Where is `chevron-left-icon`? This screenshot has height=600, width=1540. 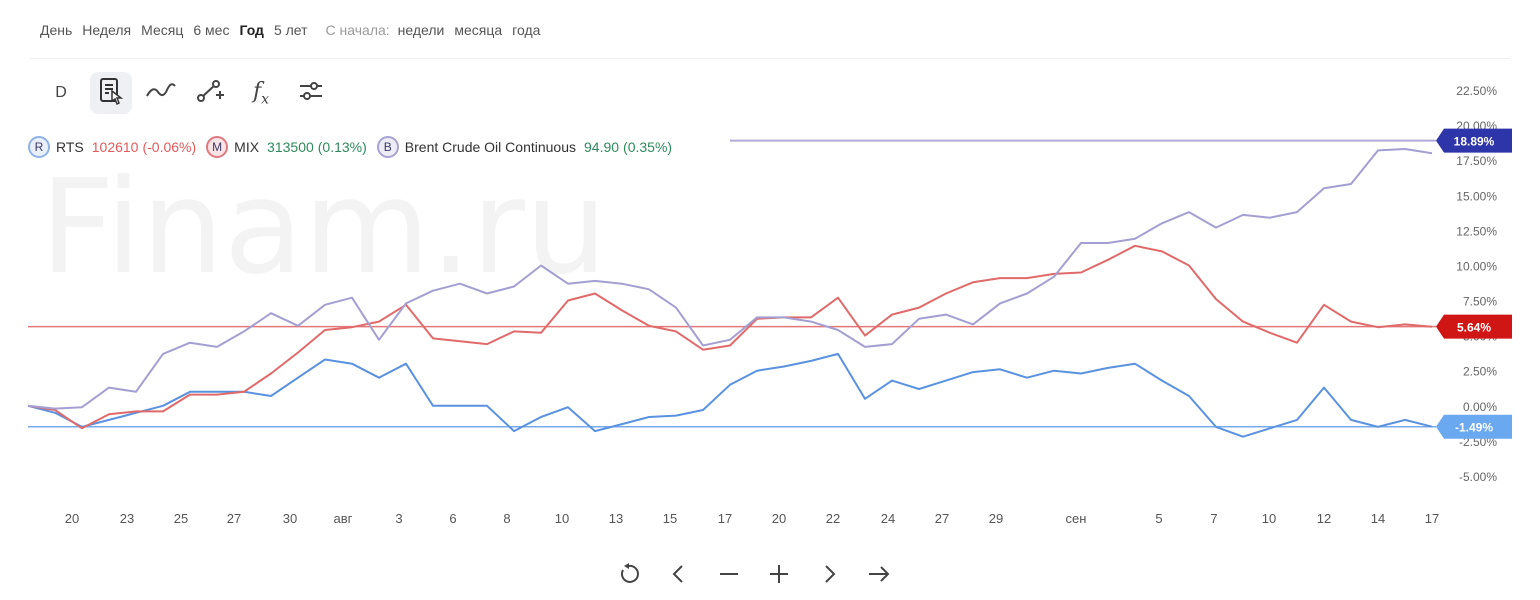 chevron-left-icon is located at coordinates (679, 577).